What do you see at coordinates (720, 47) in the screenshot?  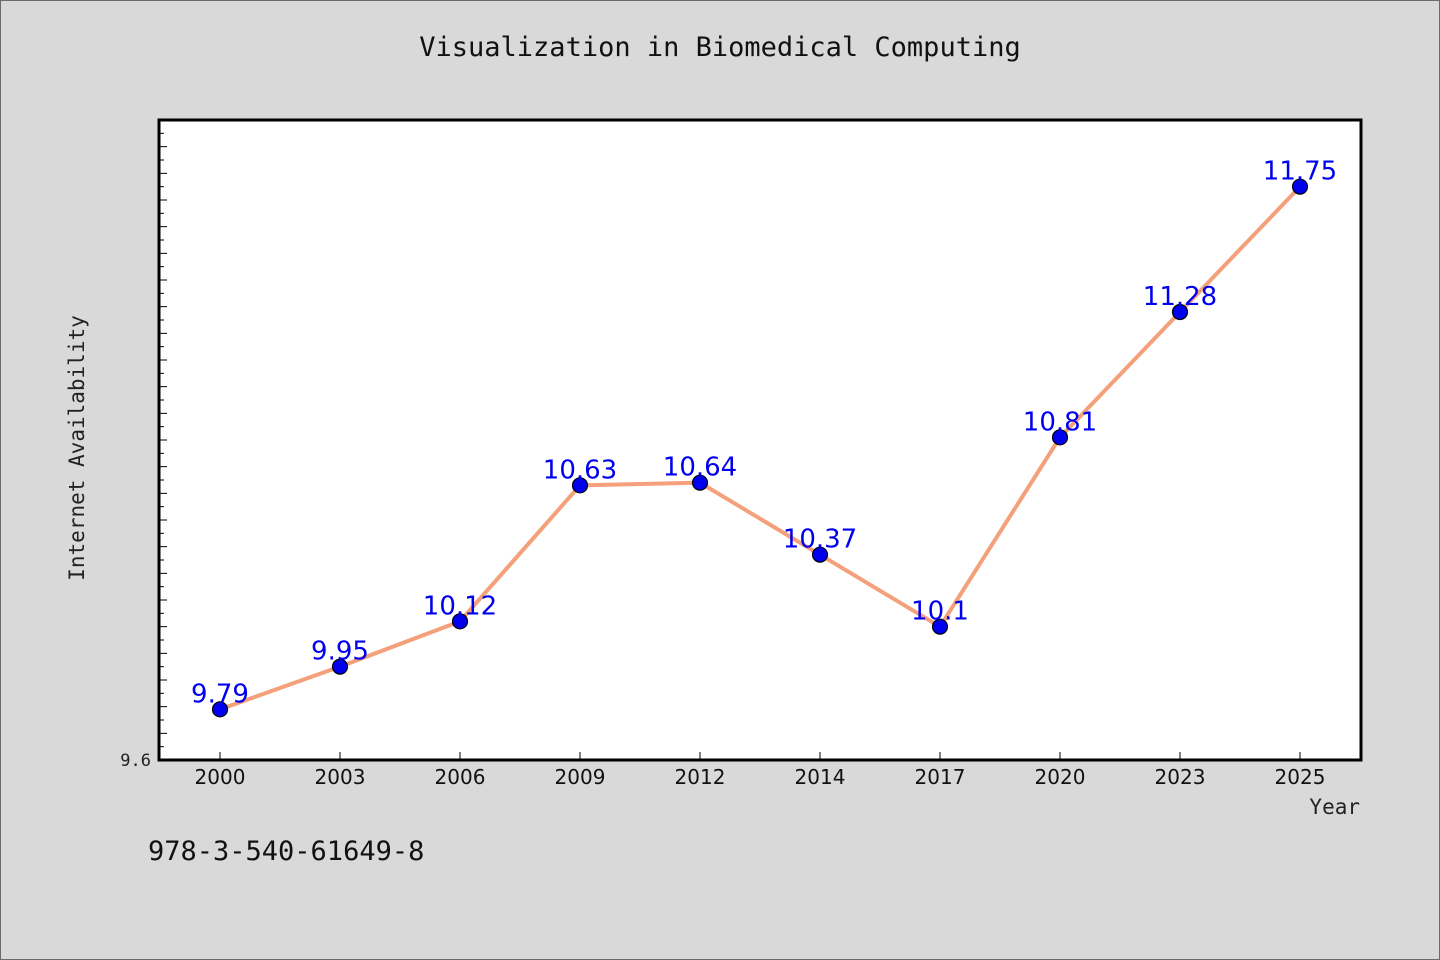 I see `chart-title: Visualization in Biomedical Computing` at bounding box center [720, 47].